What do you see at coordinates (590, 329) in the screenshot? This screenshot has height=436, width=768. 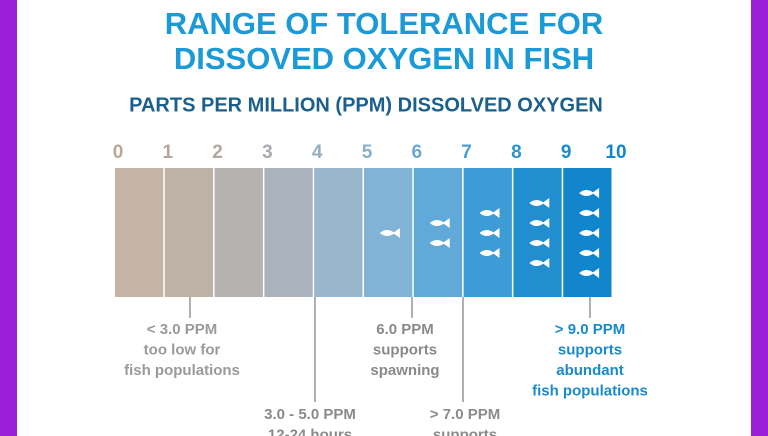 I see `annotation-text: > 9.0 PPM` at bounding box center [590, 329].